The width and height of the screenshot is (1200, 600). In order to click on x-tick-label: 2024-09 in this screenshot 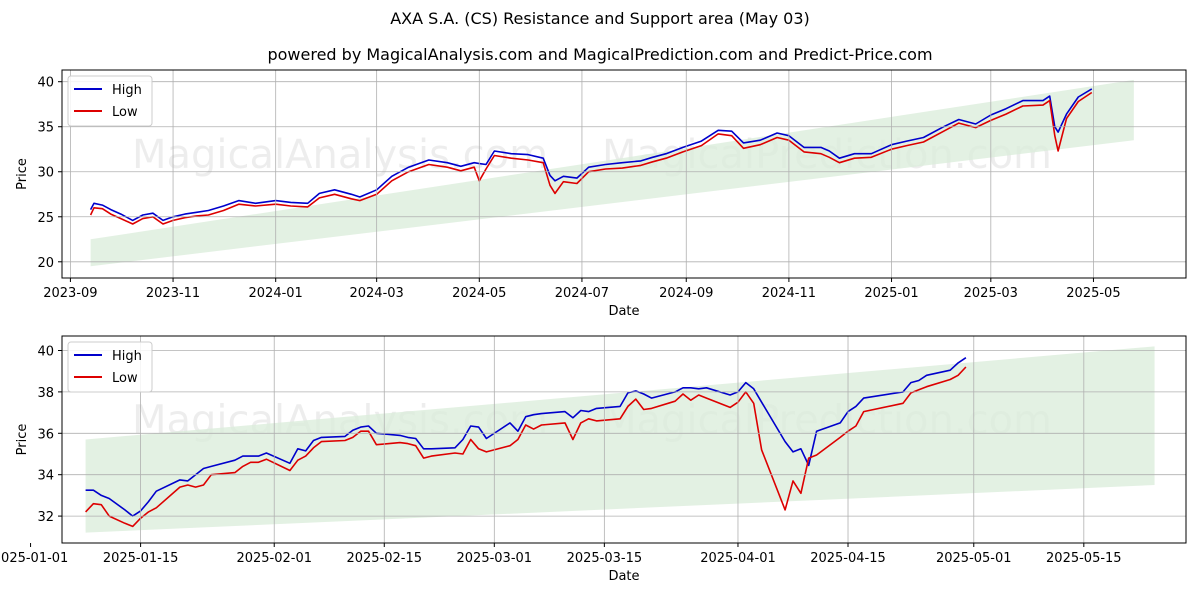, I will do `click(686, 293)`.